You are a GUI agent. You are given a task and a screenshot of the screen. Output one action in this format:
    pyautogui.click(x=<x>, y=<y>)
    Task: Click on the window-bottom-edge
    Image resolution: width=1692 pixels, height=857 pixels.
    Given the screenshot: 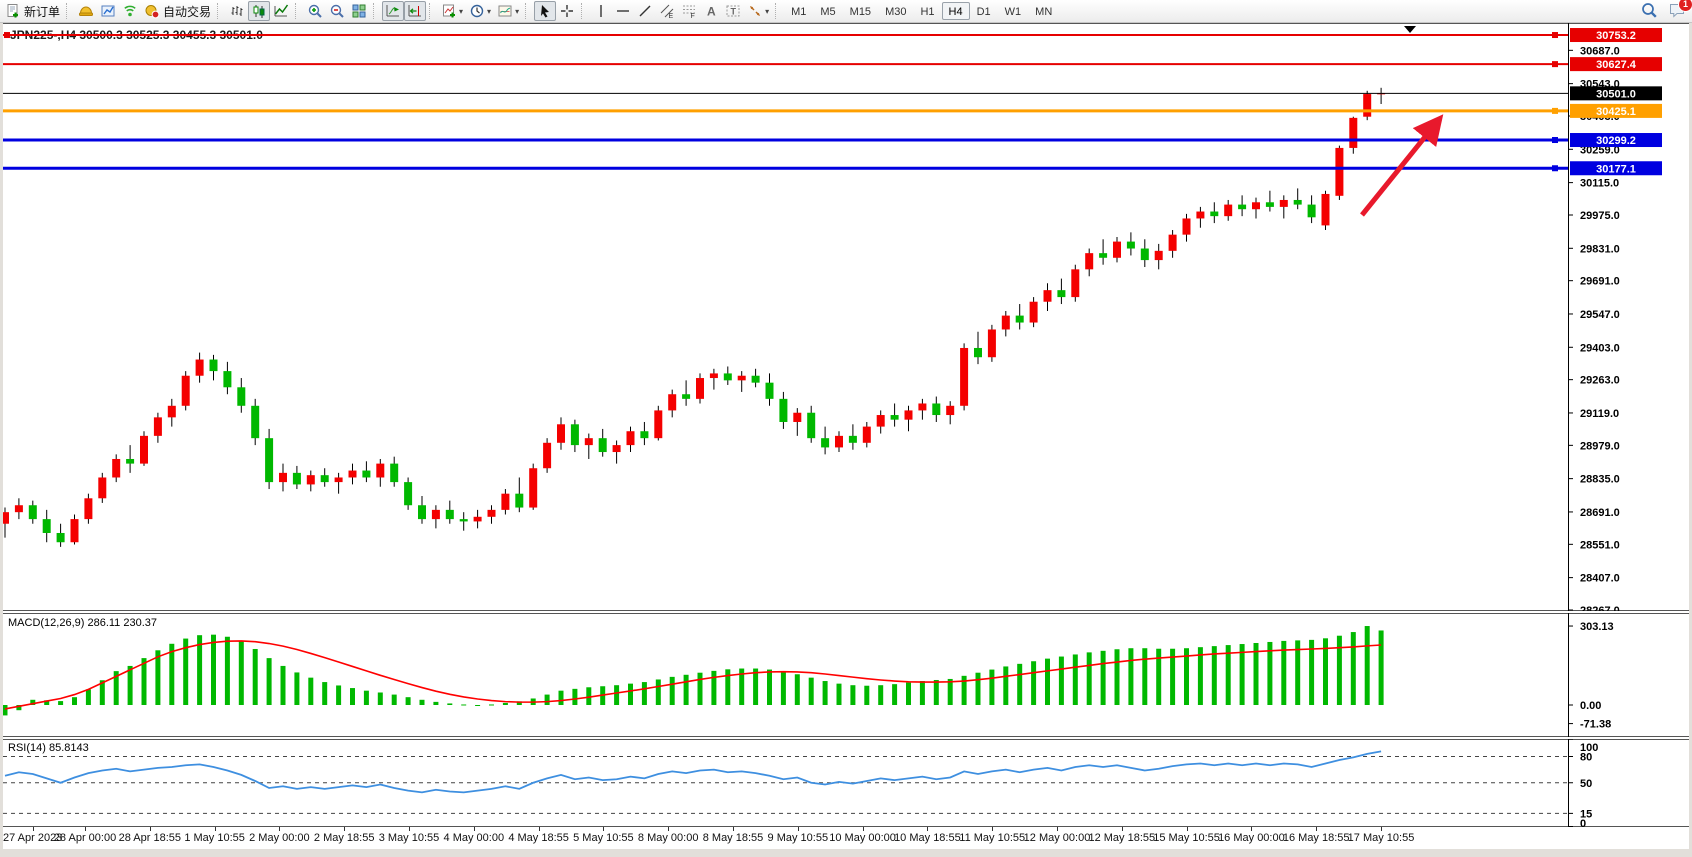 What is the action you would take?
    pyautogui.click(x=846, y=853)
    